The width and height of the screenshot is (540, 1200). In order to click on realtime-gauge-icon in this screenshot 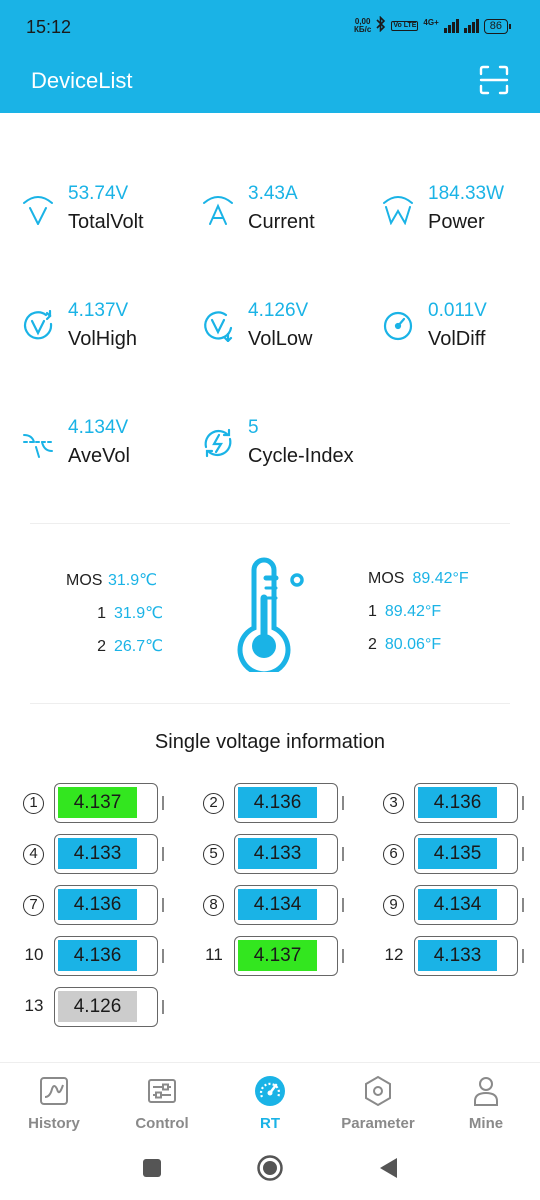, I will do `click(270, 1091)`.